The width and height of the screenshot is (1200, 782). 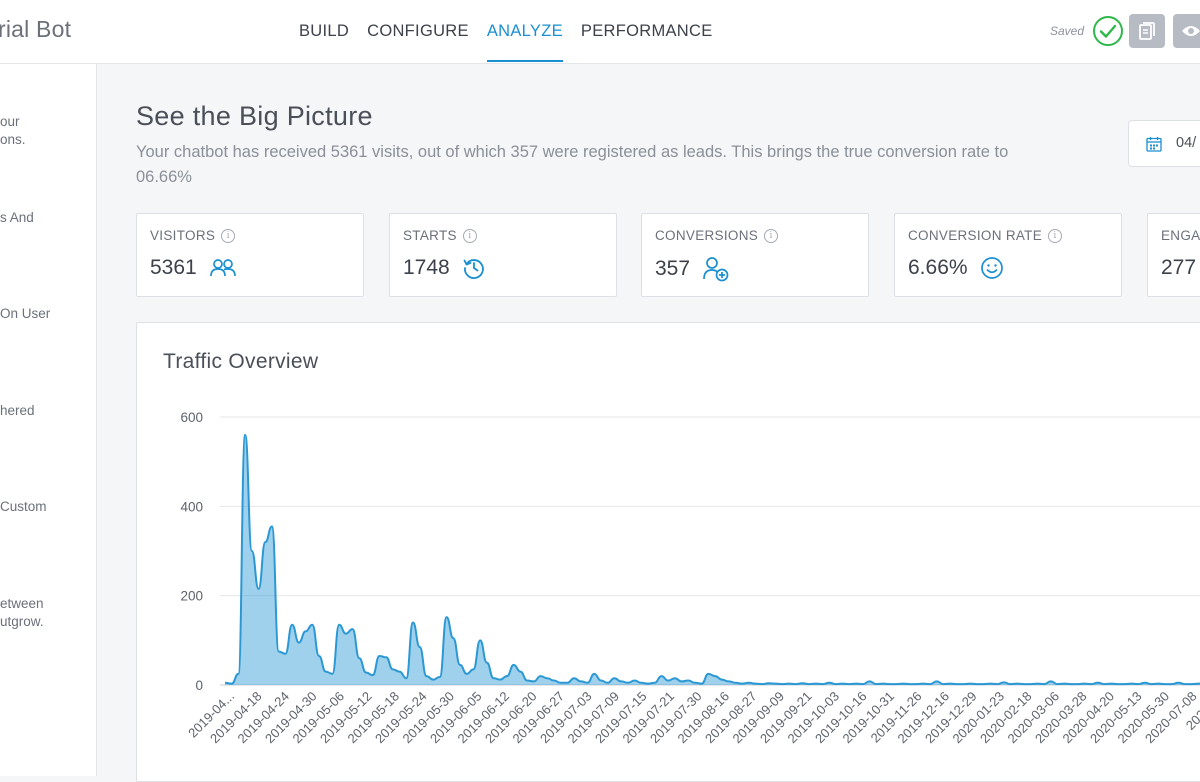 I want to click on stat-value-row: 6.66%, so click(x=956, y=268).